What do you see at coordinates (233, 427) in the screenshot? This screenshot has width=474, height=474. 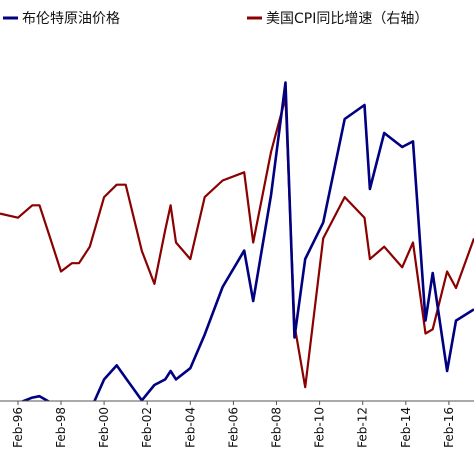 I see `x-tick-label: Feb-06` at bounding box center [233, 427].